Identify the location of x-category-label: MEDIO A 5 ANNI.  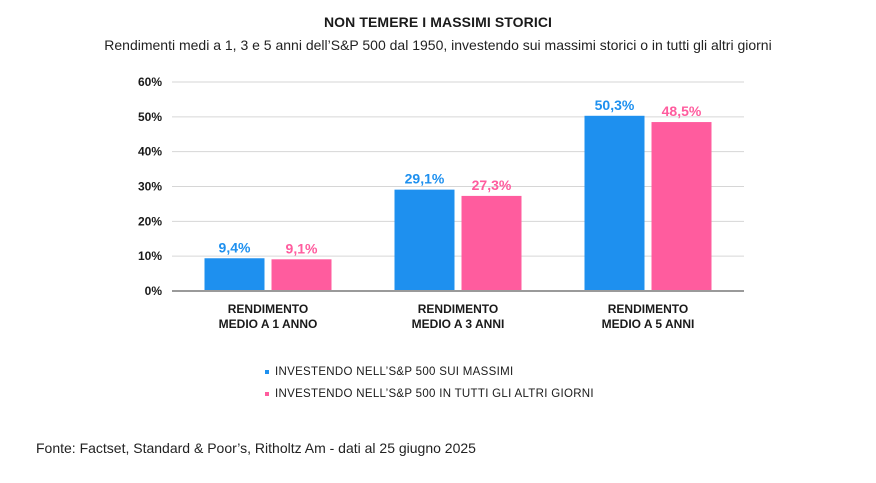
(648, 324).